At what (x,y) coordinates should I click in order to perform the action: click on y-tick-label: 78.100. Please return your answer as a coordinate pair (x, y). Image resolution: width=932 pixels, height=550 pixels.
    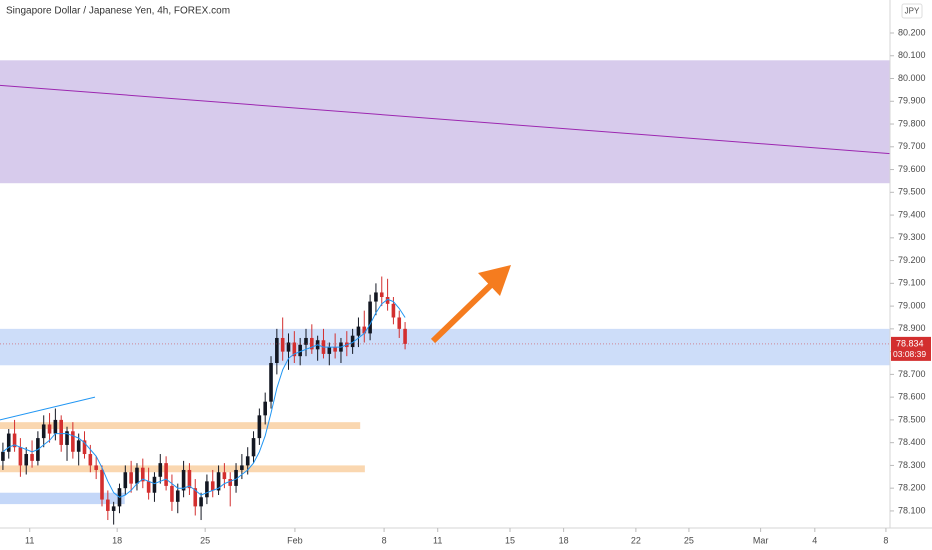
    Looking at the image, I should click on (912, 510).